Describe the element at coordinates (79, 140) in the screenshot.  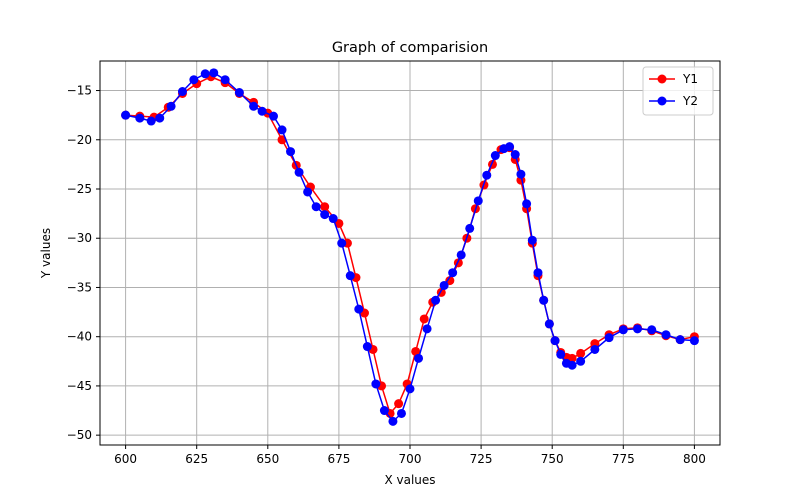
I see `y-tick-label: −20` at that location.